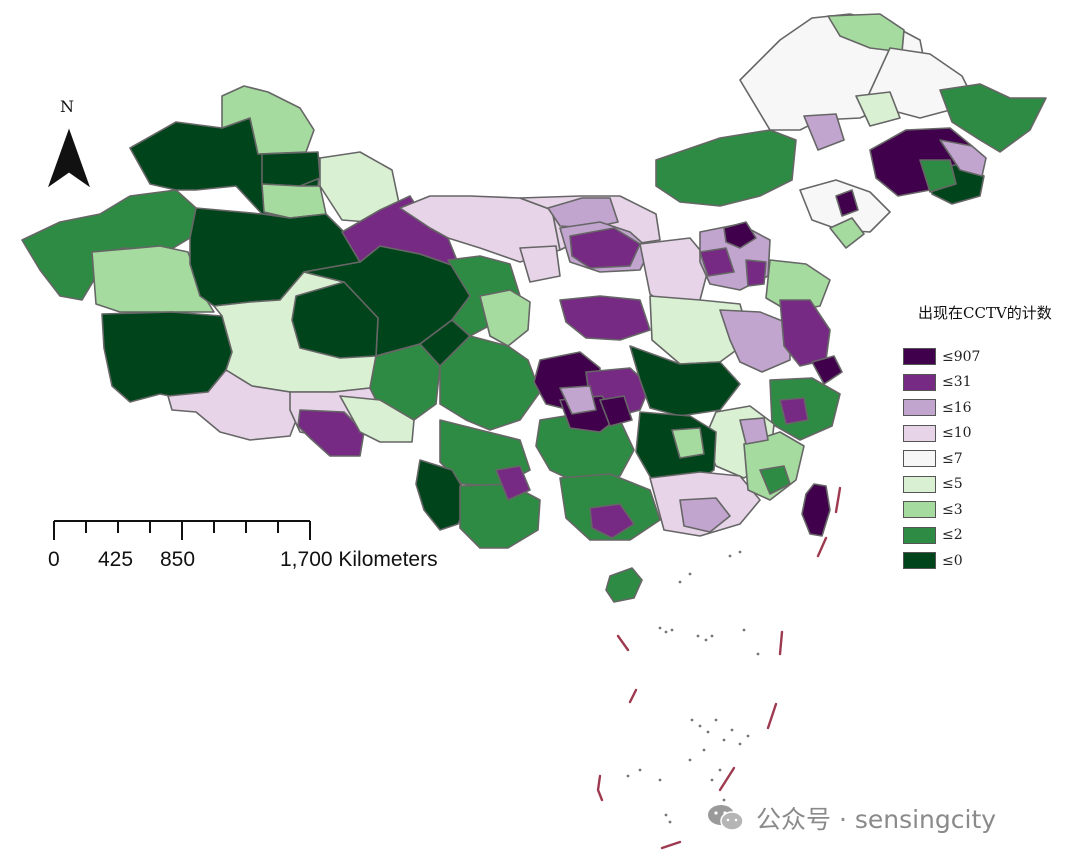  Describe the element at coordinates (69, 158) in the screenshot. I see `north-arrow-icon` at that location.